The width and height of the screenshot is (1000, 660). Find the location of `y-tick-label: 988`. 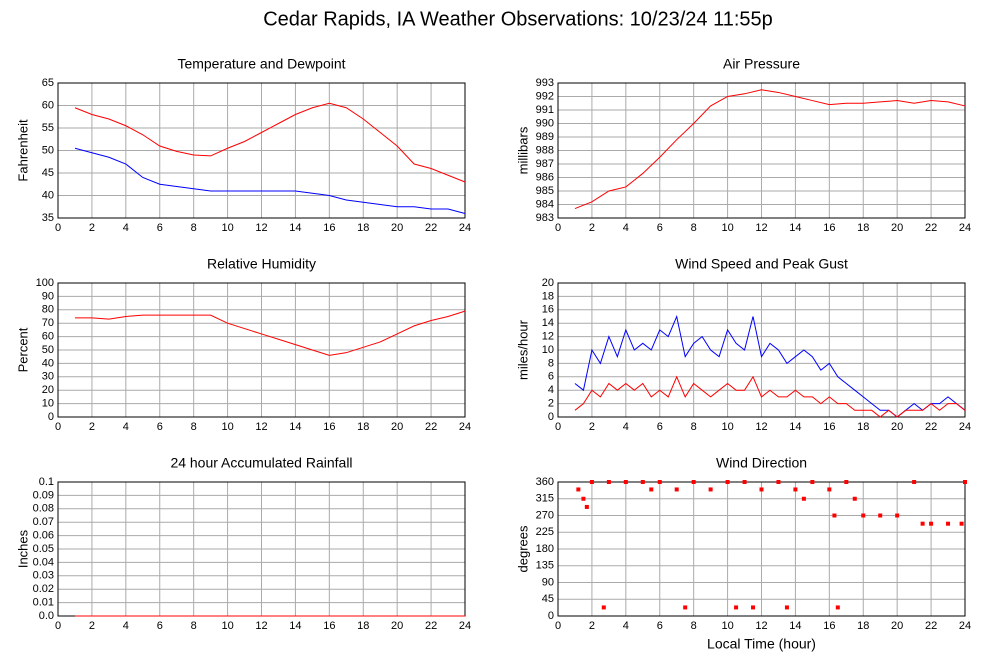

y-tick-label: 988 is located at coordinates (545, 150).